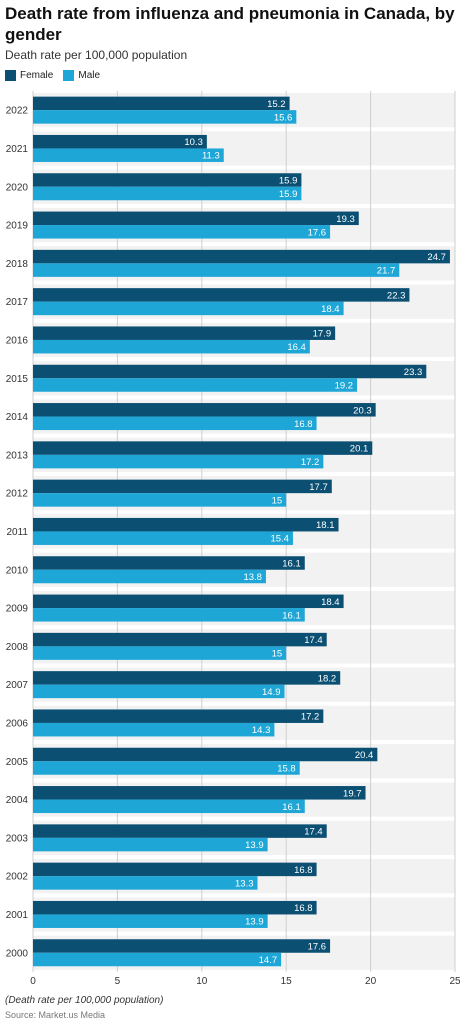  Describe the element at coordinates (17, 494) in the screenshot. I see `y-tick-label: 2012` at that location.